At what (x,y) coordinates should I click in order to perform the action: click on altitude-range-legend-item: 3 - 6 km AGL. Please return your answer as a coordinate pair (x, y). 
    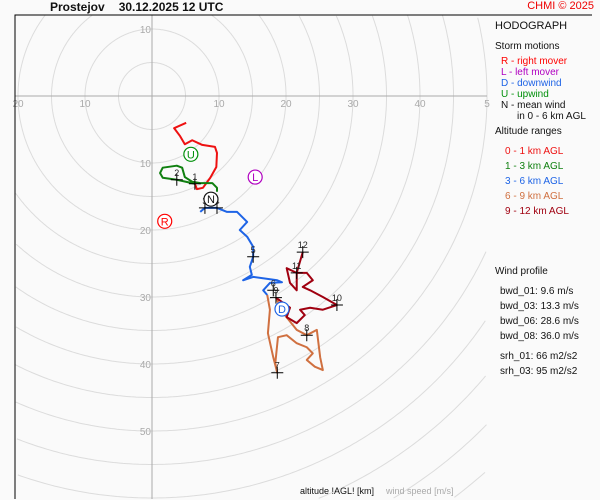
    Looking at the image, I should click on (534, 181).